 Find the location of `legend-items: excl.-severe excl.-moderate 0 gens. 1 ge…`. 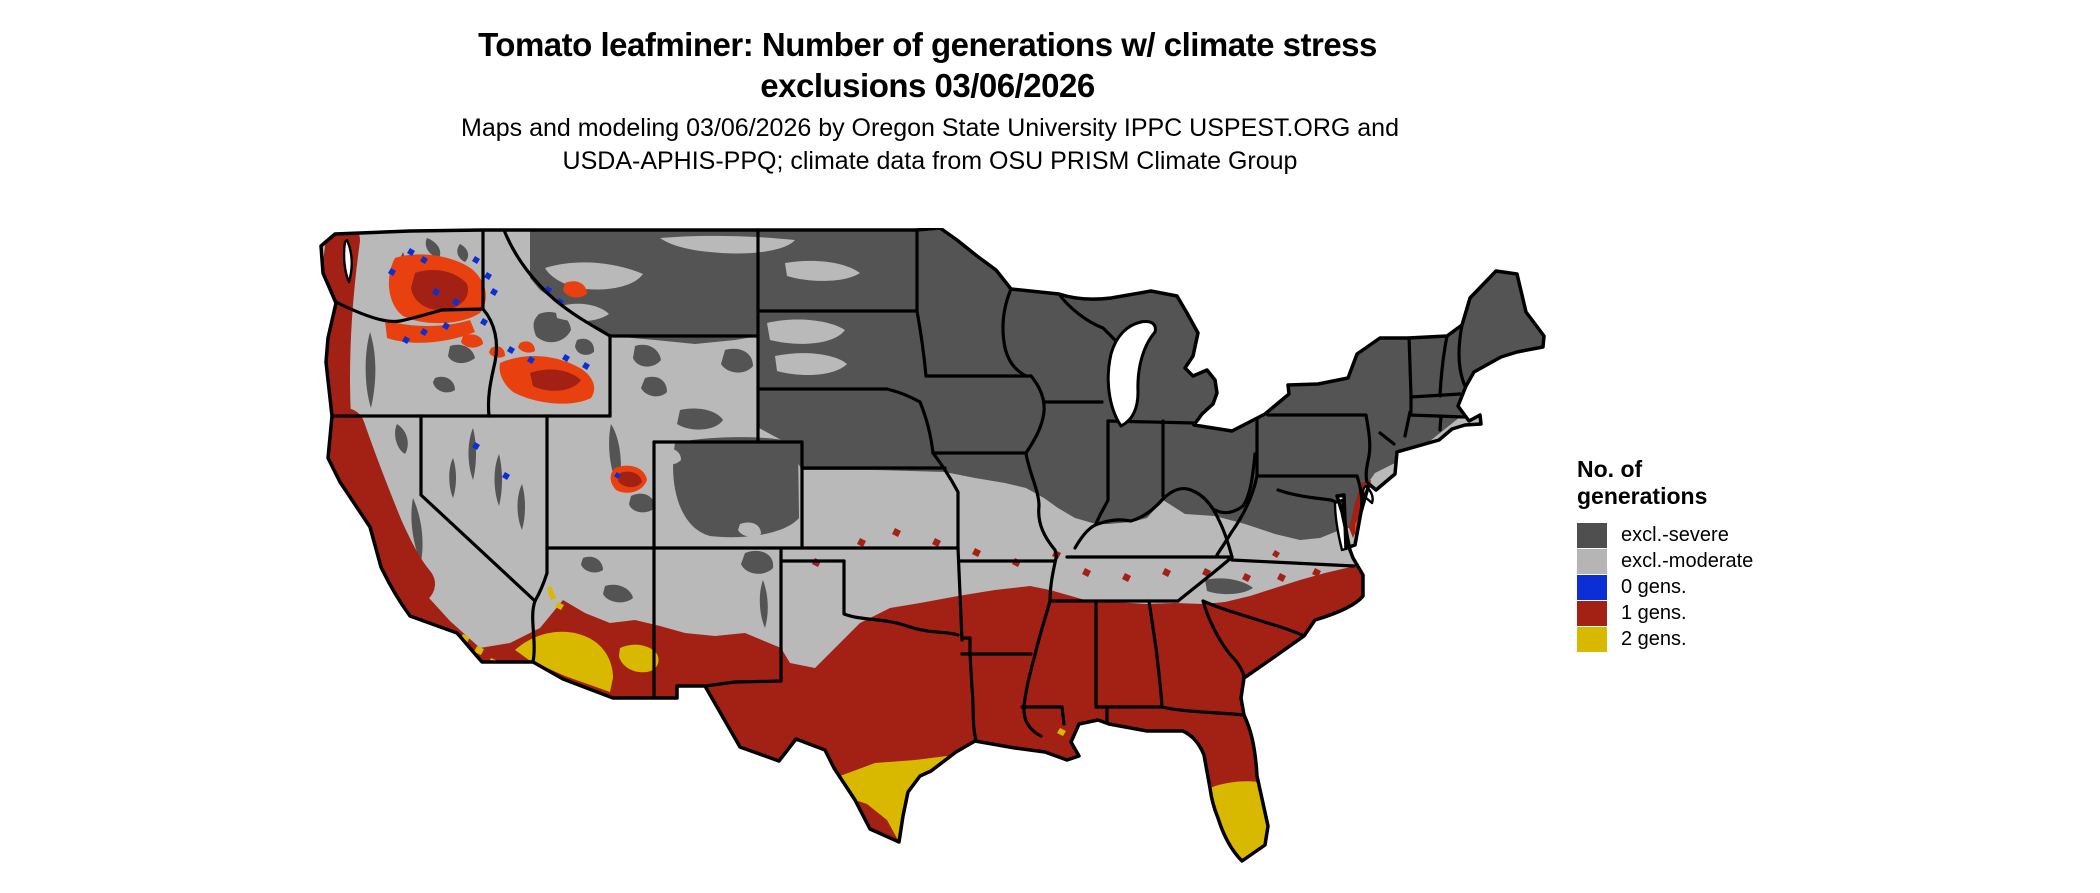

legend-items: excl.-severe excl.-moderate 0 gens. 1 ge… is located at coordinates (1737, 587).